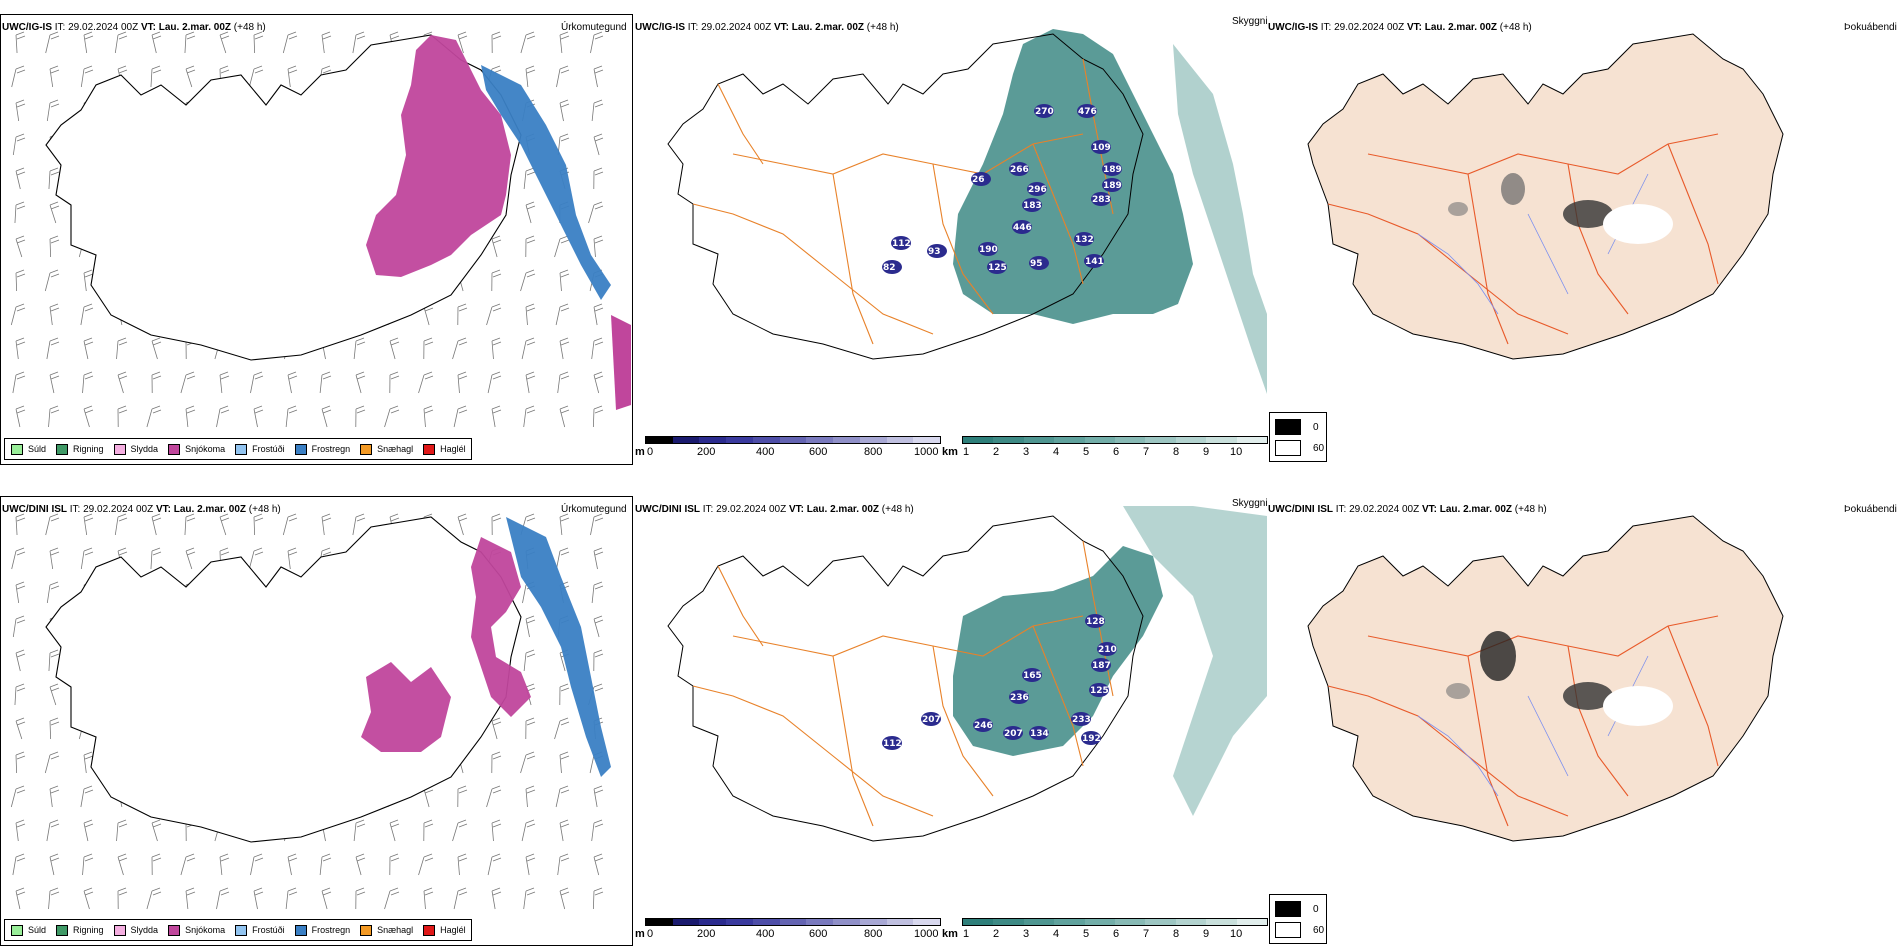 Image resolution: width=1900 pixels, height=950 pixels. I want to click on visibility-cloud-light, so click(1195, 661).